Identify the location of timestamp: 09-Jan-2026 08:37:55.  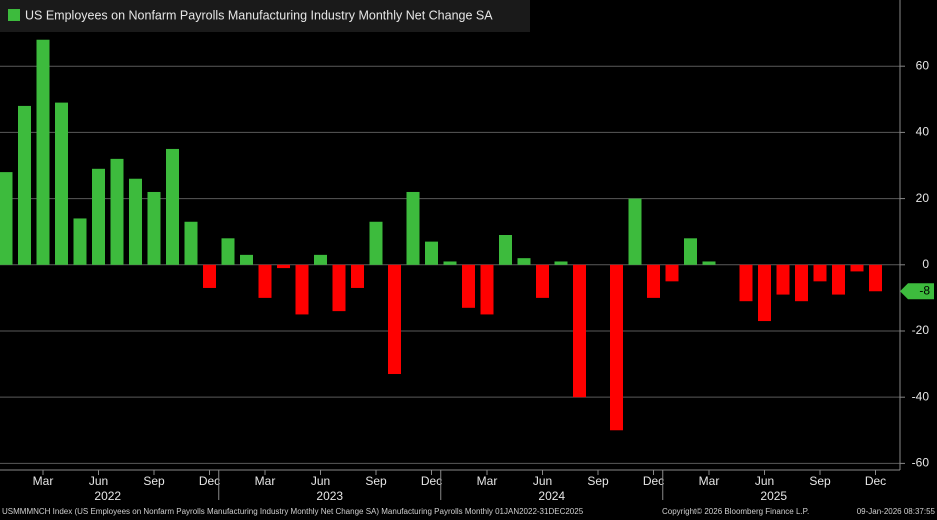
(896, 511).